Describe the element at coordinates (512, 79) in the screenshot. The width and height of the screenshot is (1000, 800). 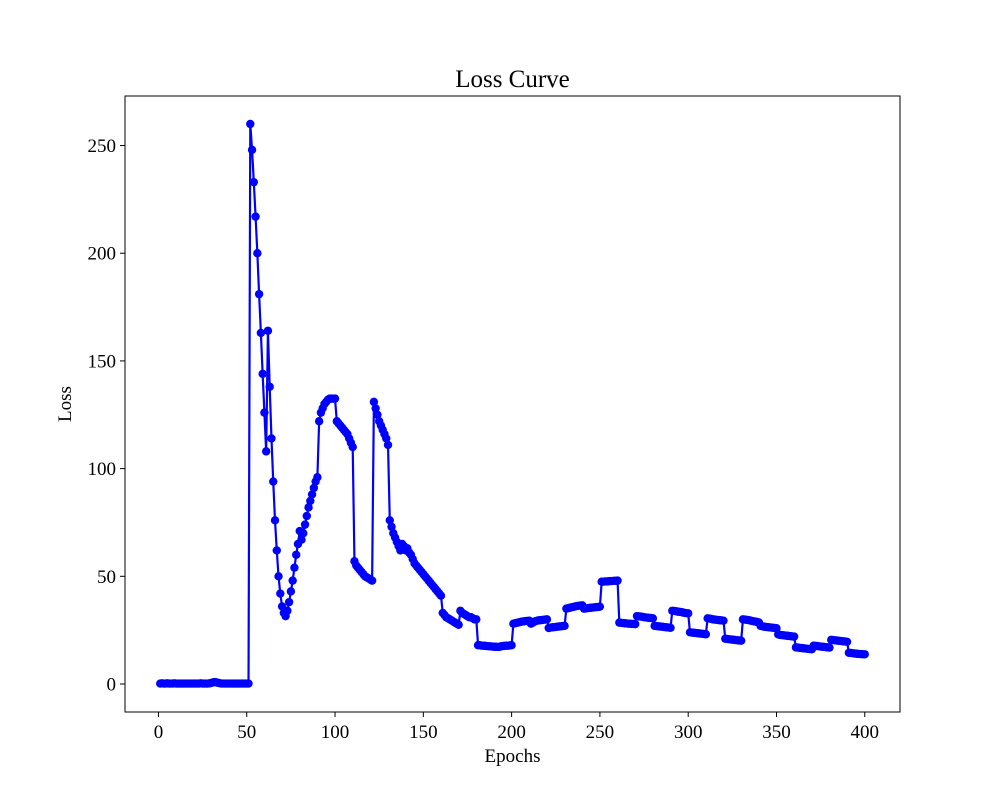
I see `chart-title: Loss Curve` at that location.